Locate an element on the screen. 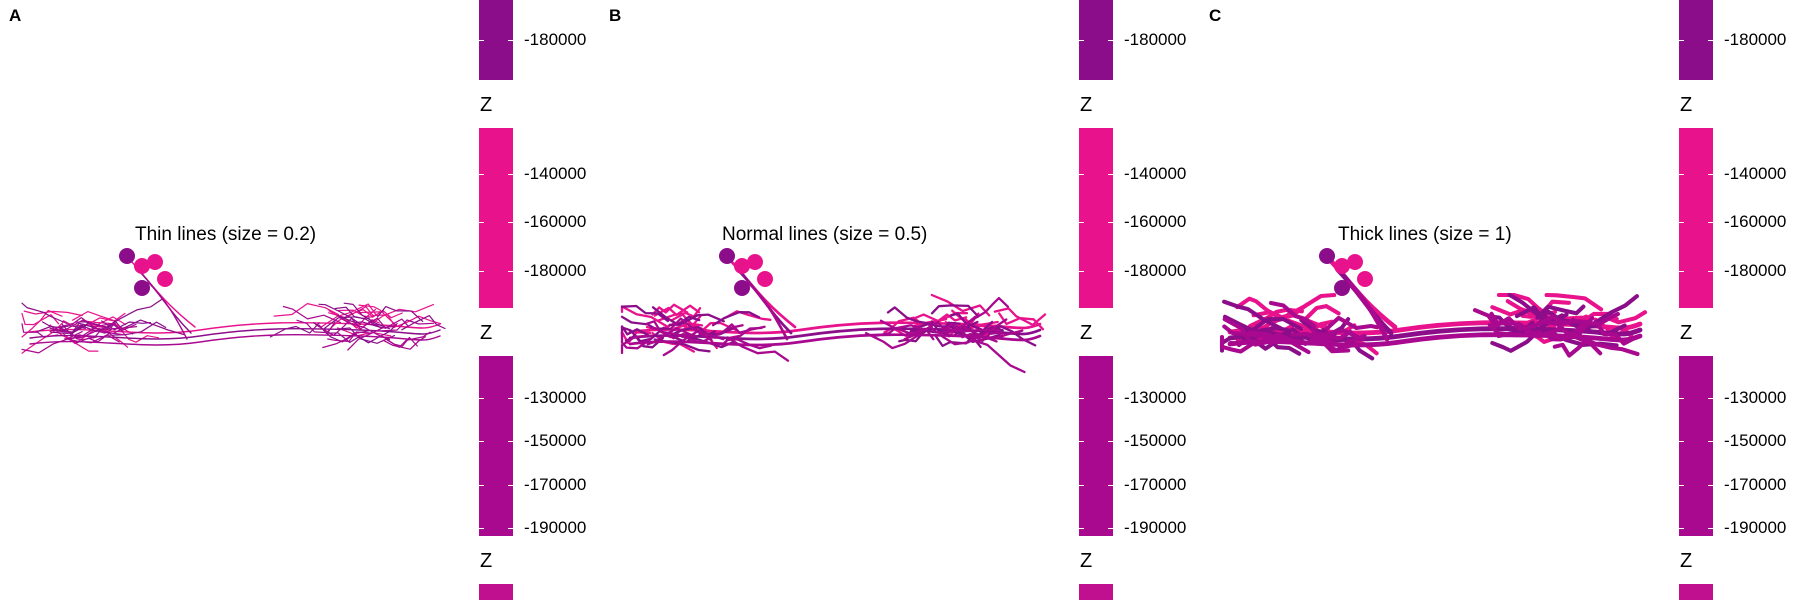 This screenshot has width=1800, height=600. panel-label: B is located at coordinates (615, 15).